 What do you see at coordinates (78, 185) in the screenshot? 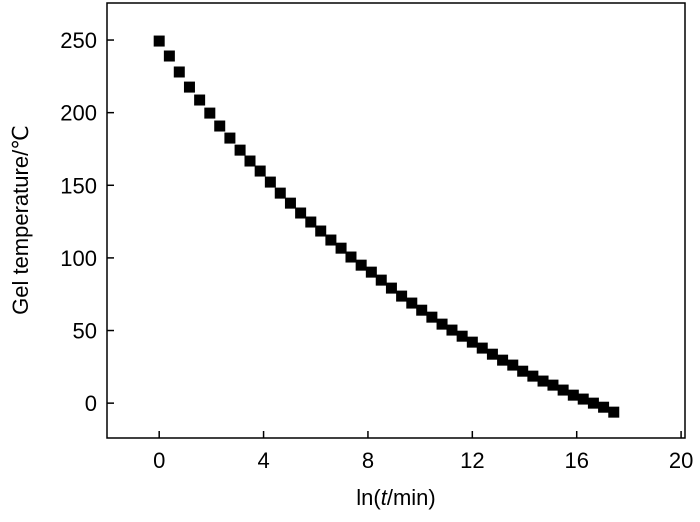
I see `y-tick-label: 150` at bounding box center [78, 185].